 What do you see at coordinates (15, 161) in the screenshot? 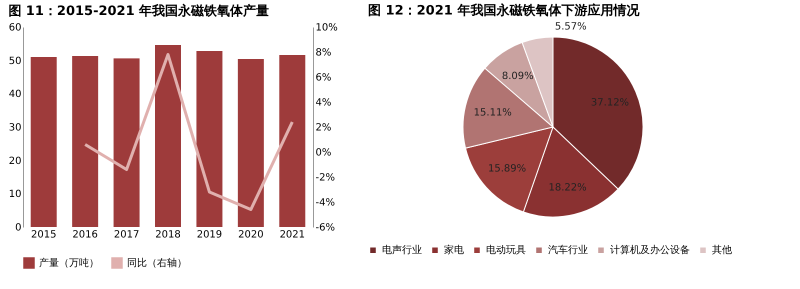
I see `y-tick-label: 20` at bounding box center [15, 161].